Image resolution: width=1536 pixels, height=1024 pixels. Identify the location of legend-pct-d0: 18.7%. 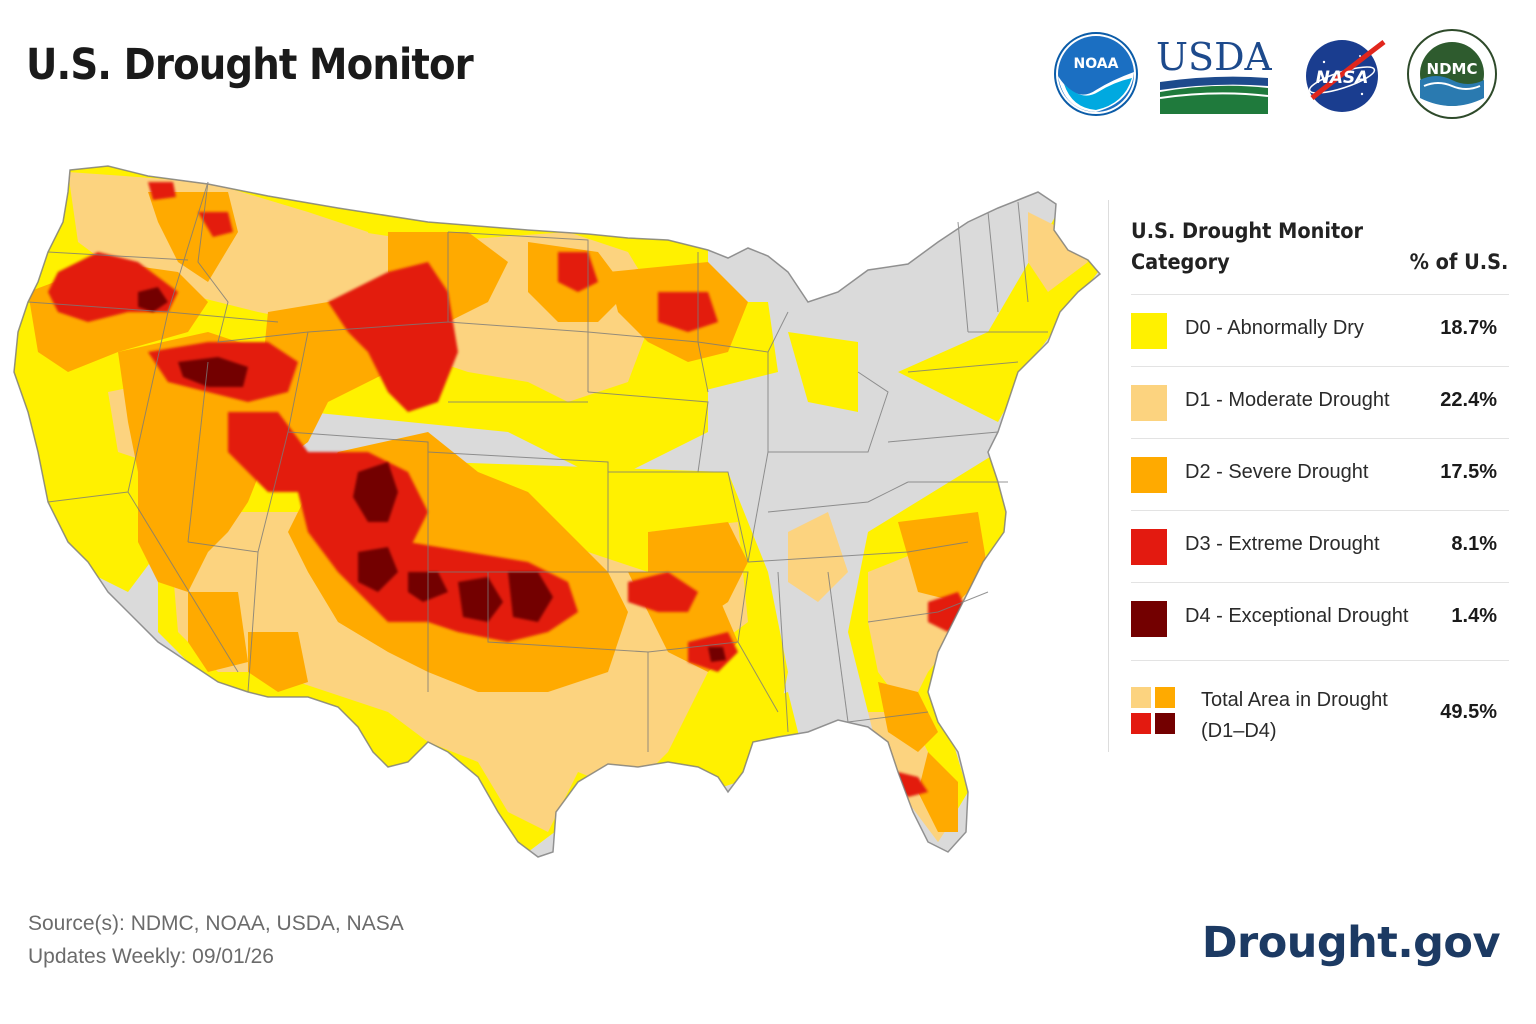
(1468, 328).